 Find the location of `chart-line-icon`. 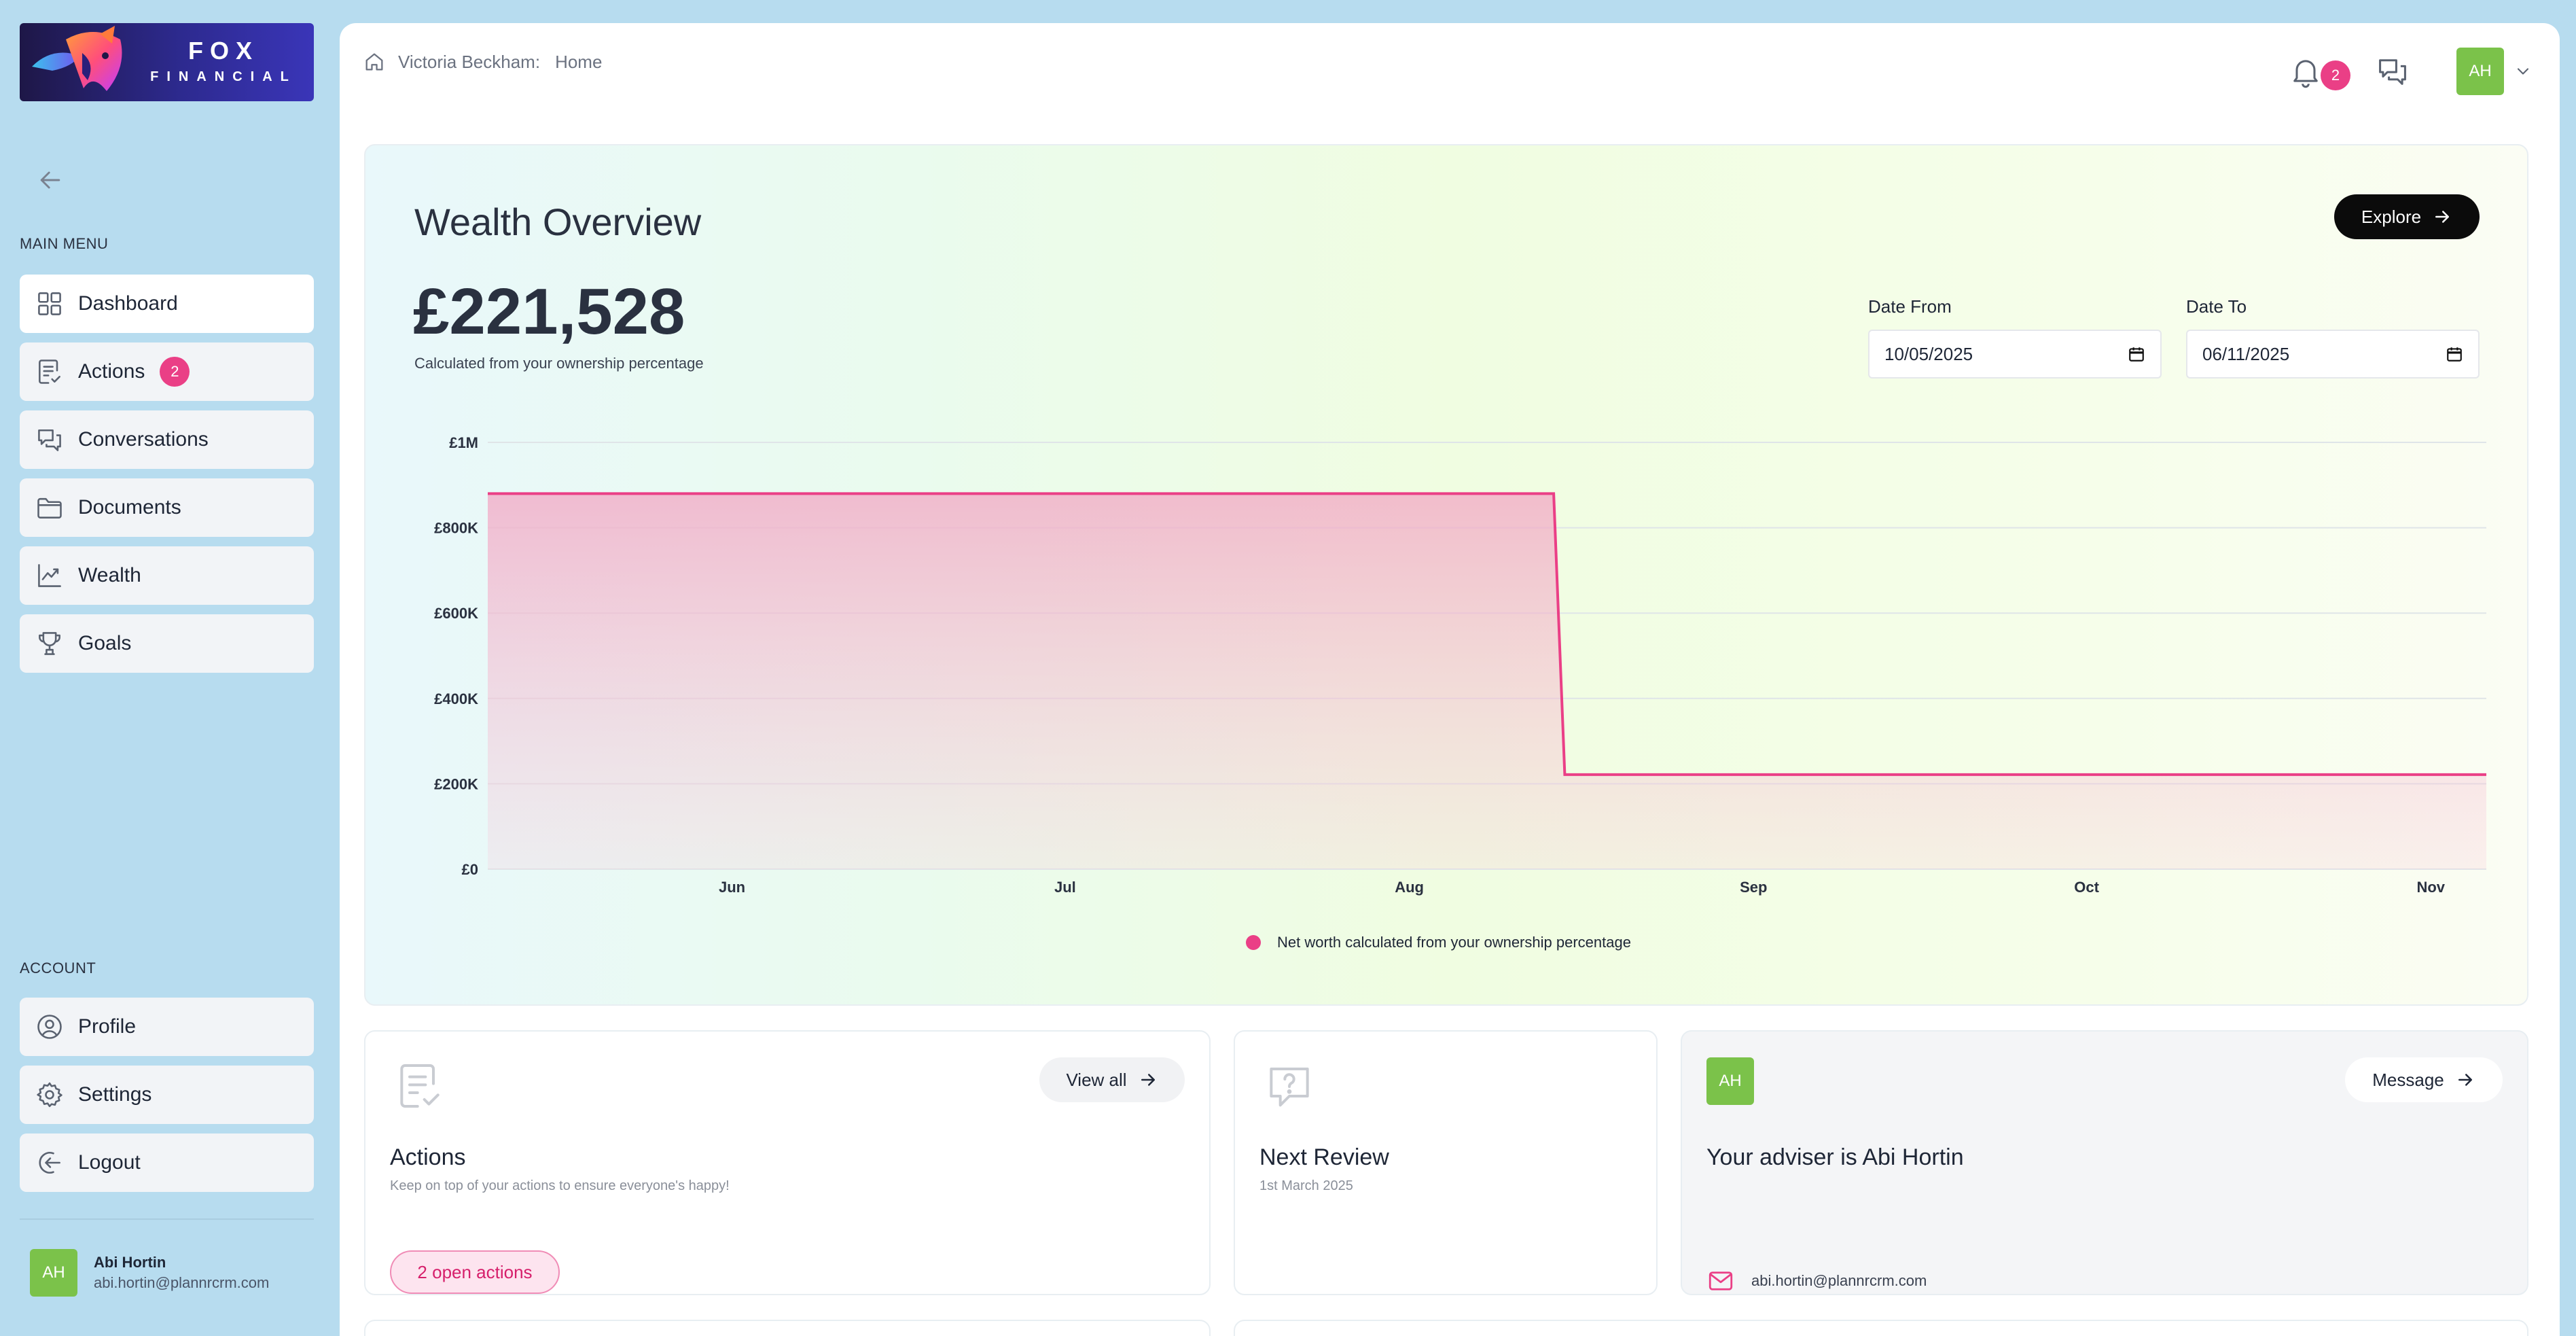

chart-line-icon is located at coordinates (49, 575).